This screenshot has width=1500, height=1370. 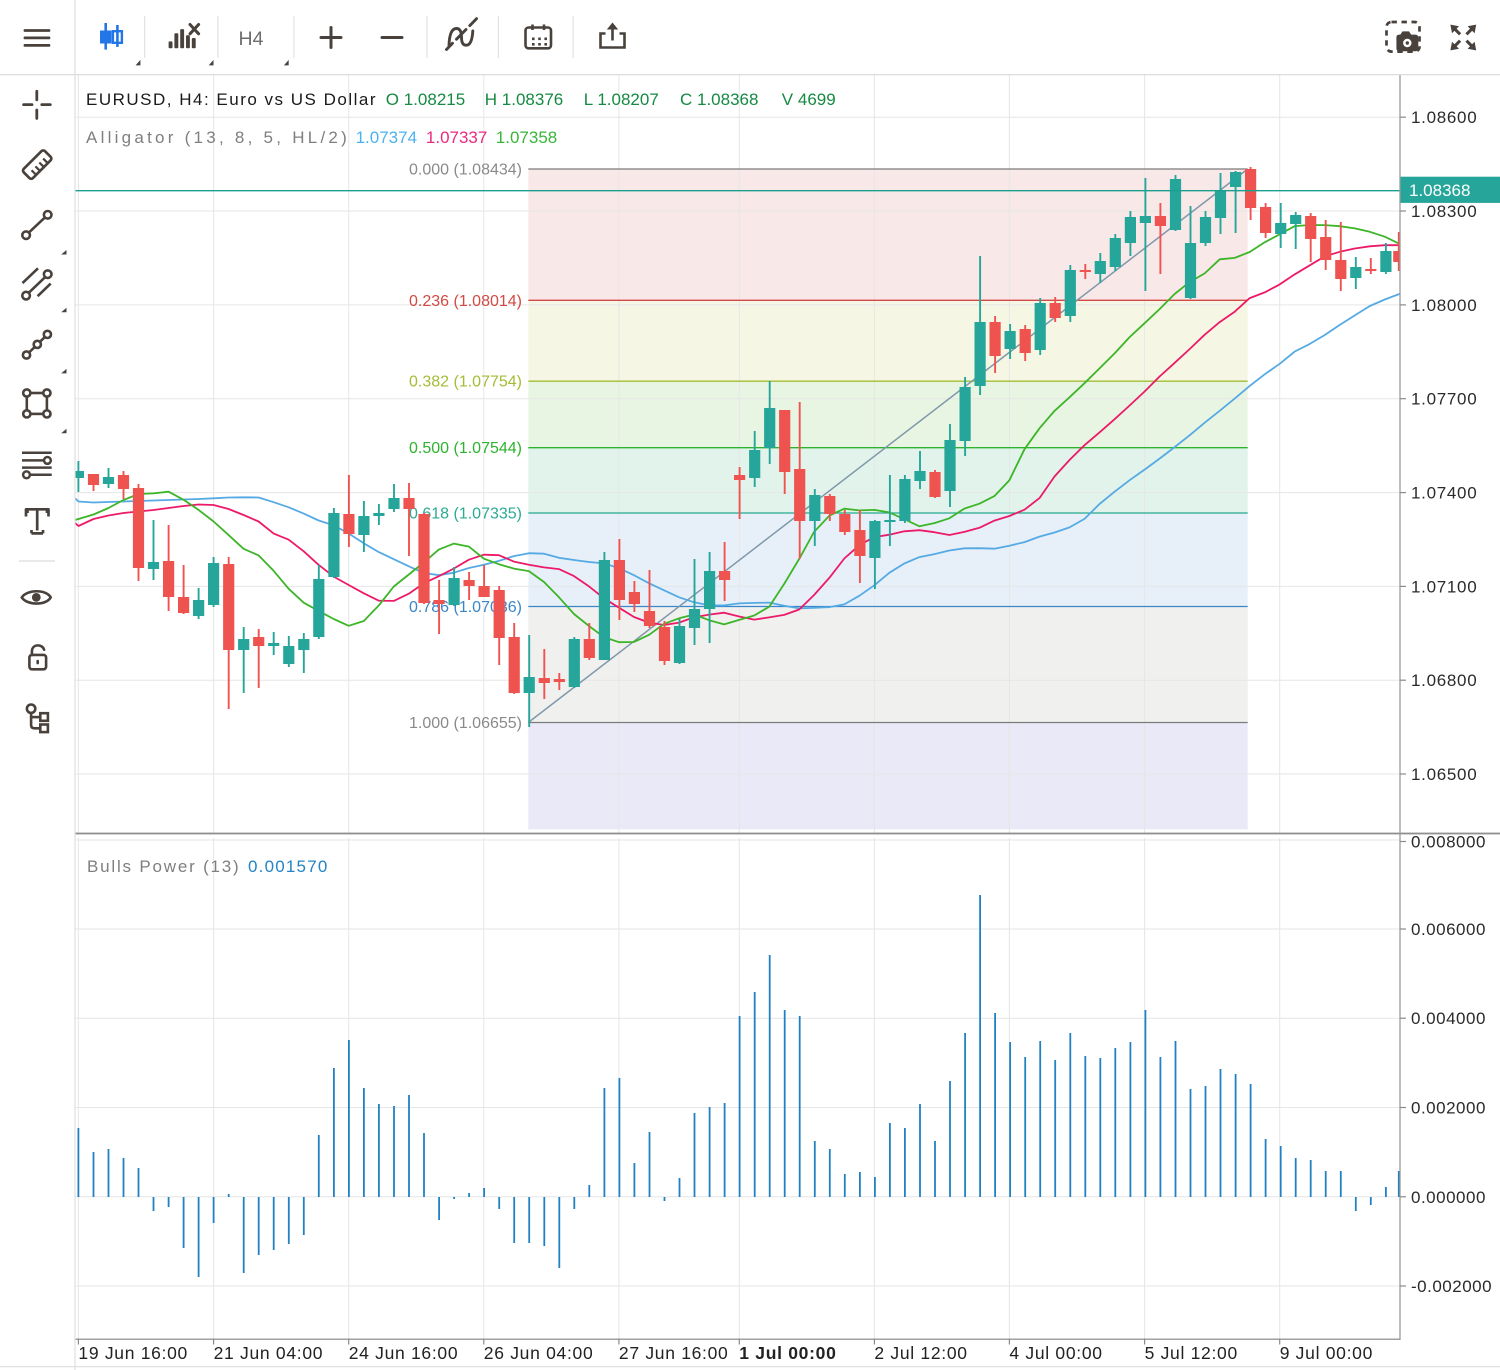 What do you see at coordinates (1444, 680) in the screenshot?
I see `svg-text: 1.06800` at bounding box center [1444, 680].